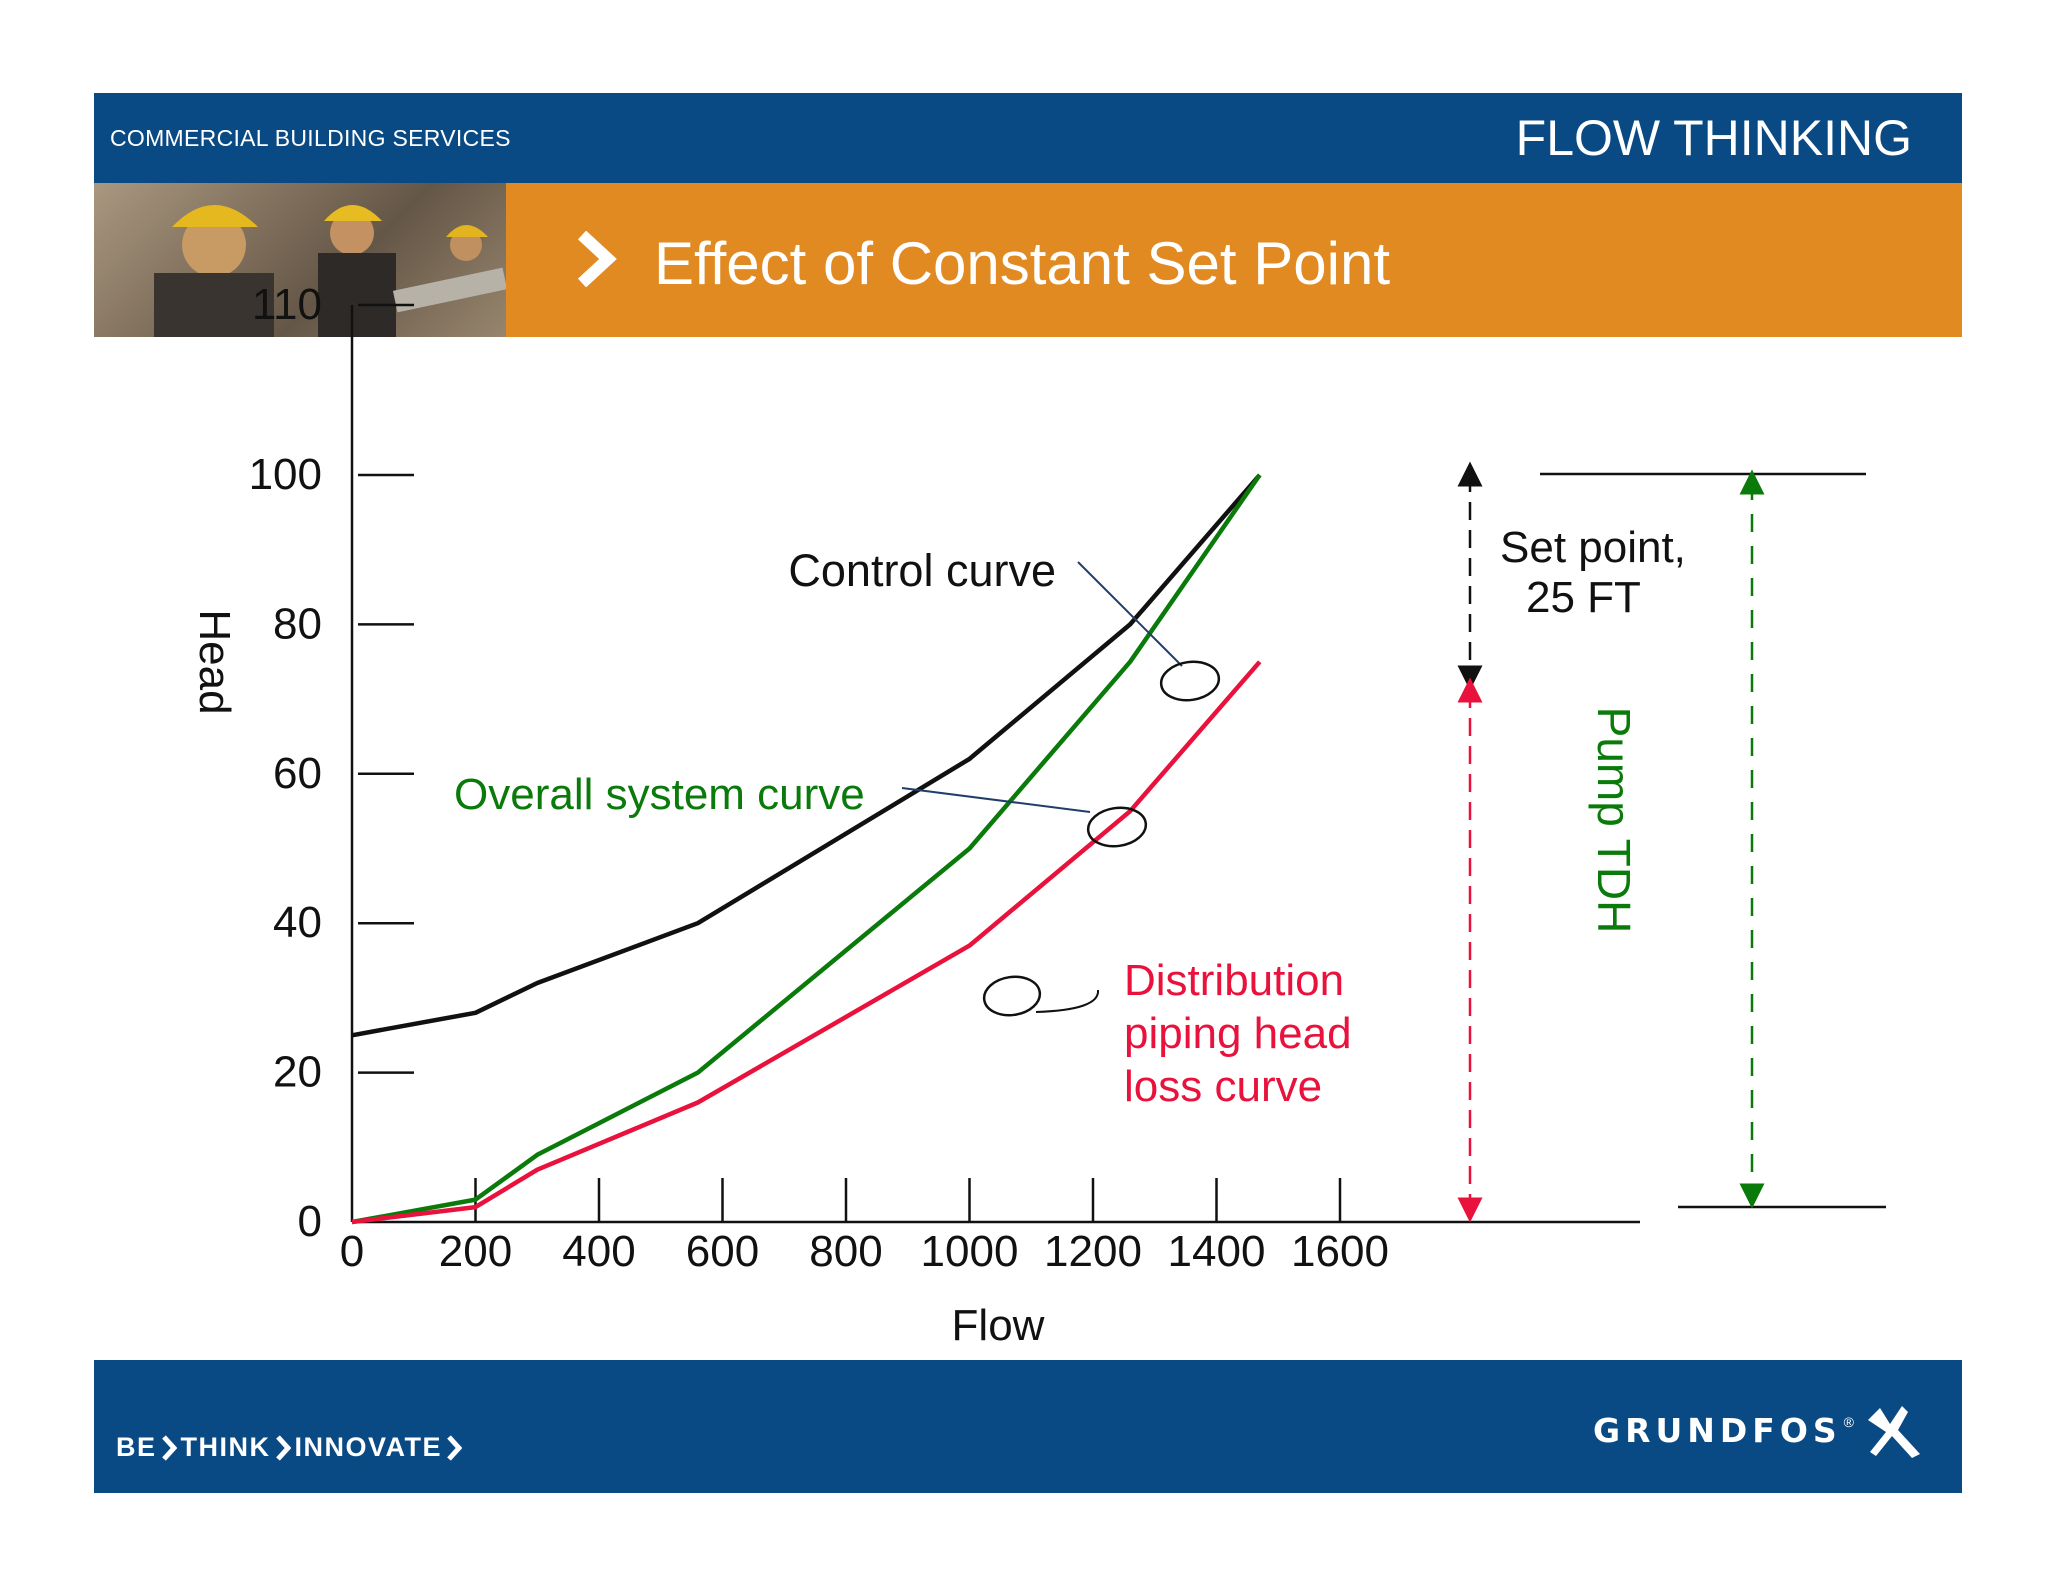 The image size is (2048, 1582). Describe the element at coordinates (1848, 1422) in the screenshot. I see `registered-mark: ®` at that location.